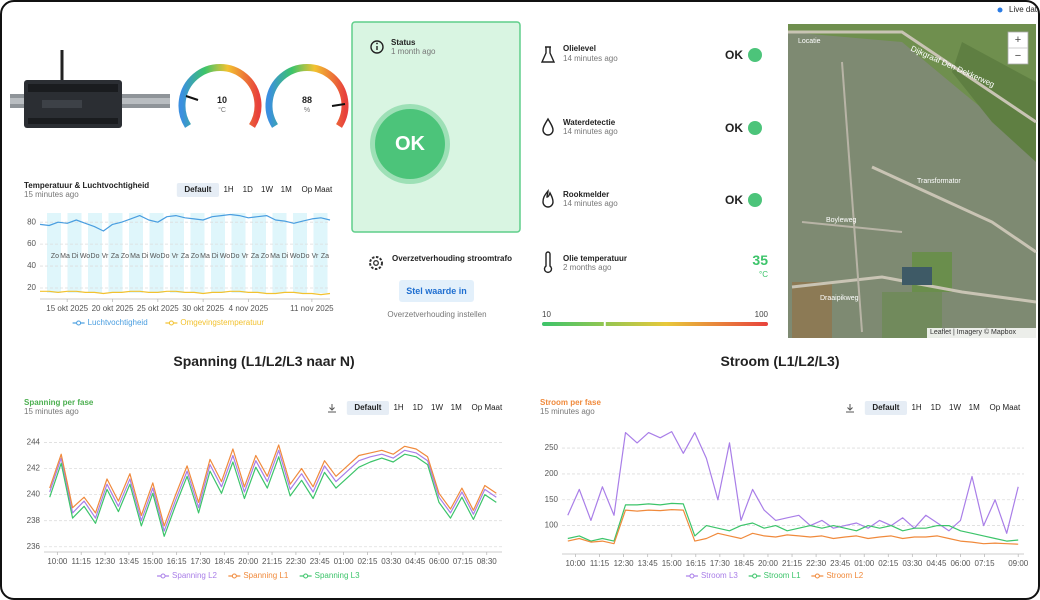  I want to click on legend-label: Spanning L1, so click(265, 575).